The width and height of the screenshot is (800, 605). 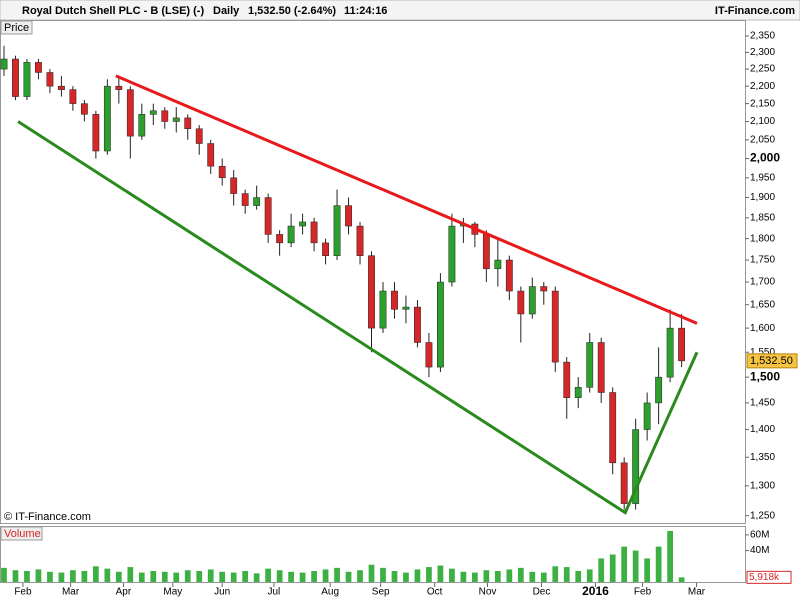 I want to click on header-time: 11:24:16, so click(x=365, y=11).